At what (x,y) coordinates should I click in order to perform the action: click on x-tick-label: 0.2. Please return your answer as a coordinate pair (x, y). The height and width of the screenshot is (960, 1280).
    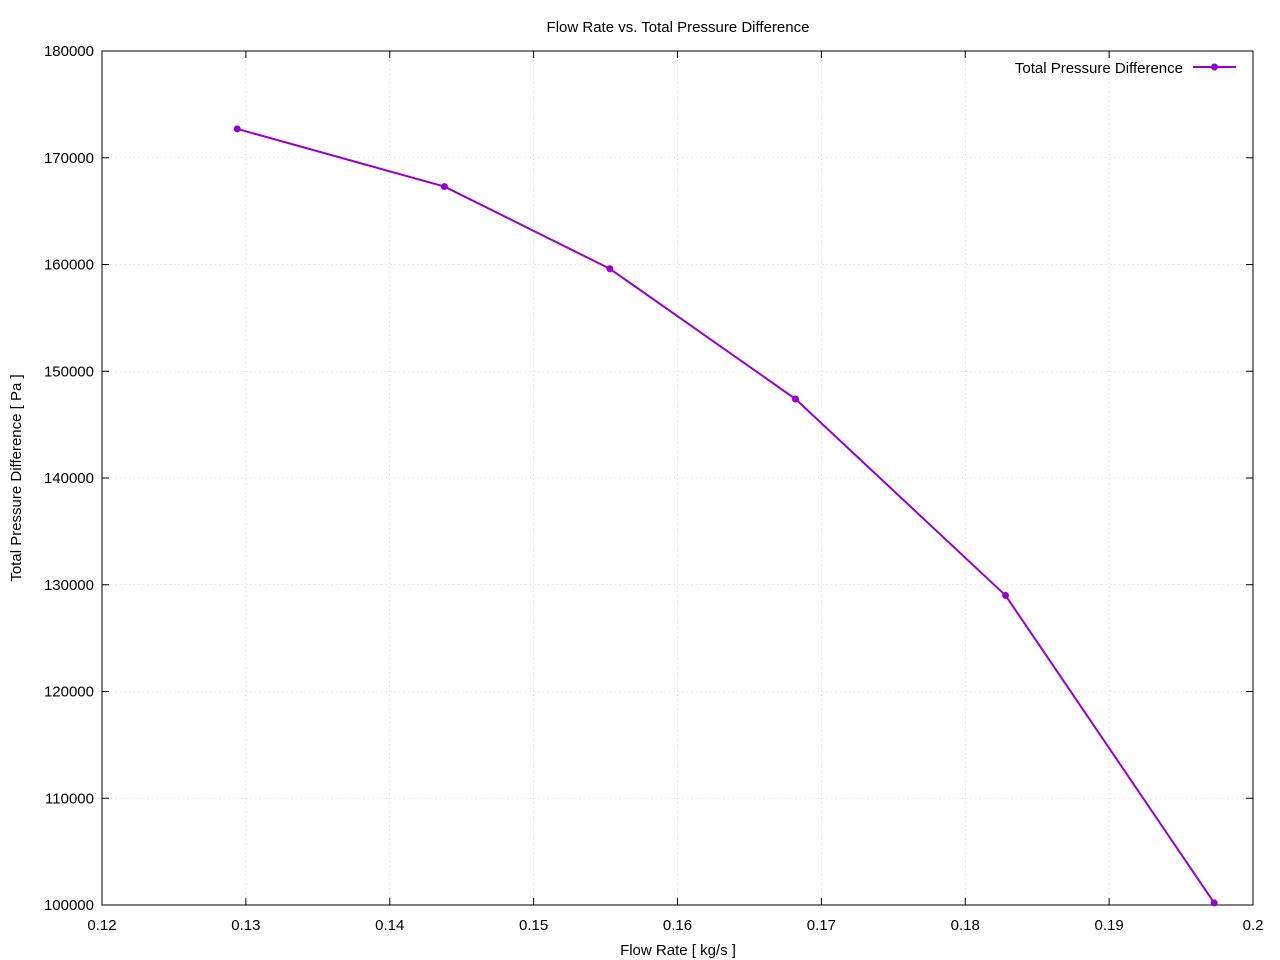
    Looking at the image, I should click on (1253, 925).